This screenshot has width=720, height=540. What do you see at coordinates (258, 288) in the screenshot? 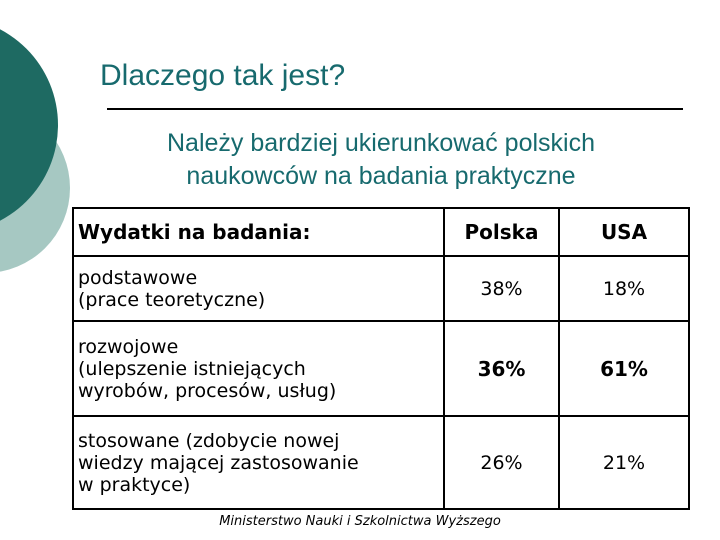
I see `row-label-podstawowe: podstawowe (prace teoretyczne)` at bounding box center [258, 288].